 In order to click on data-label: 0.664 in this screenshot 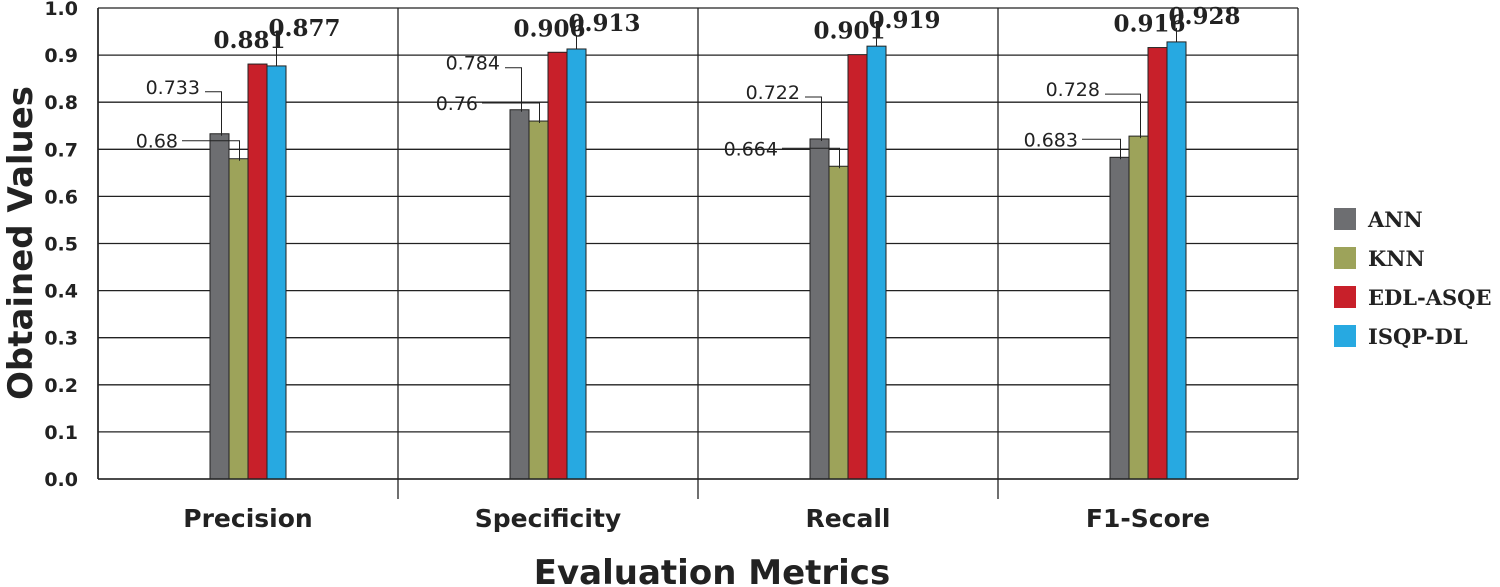, I will do `click(751, 149)`.